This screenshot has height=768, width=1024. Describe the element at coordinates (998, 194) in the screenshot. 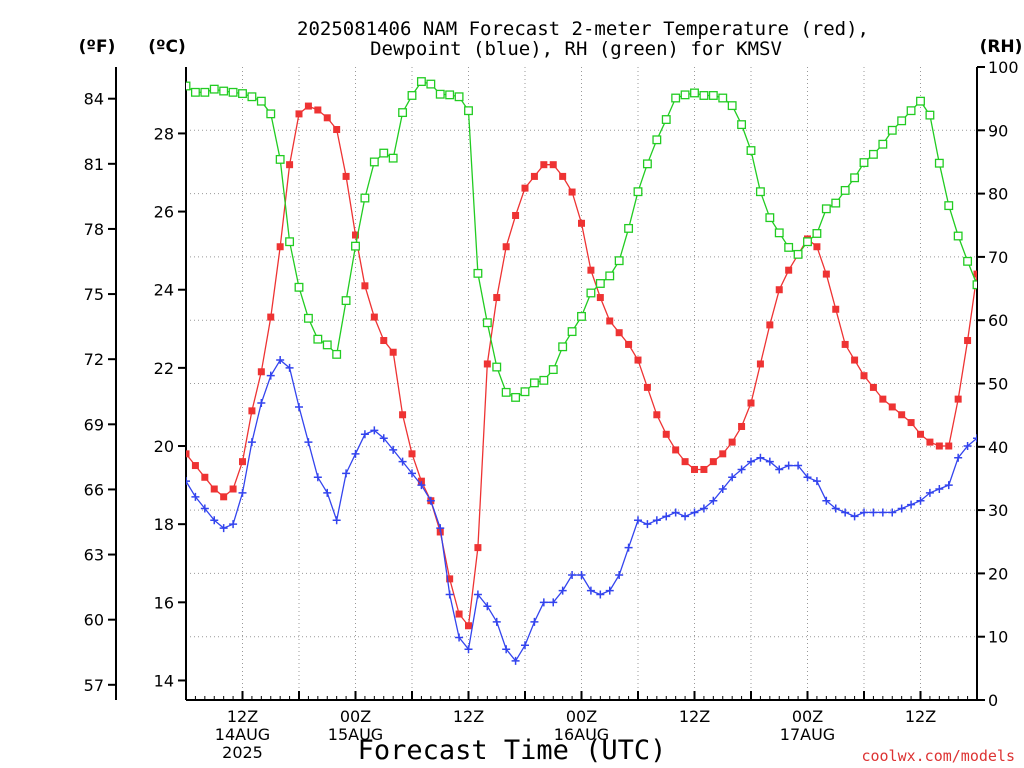

I see `rh-tick-label: 80` at that location.